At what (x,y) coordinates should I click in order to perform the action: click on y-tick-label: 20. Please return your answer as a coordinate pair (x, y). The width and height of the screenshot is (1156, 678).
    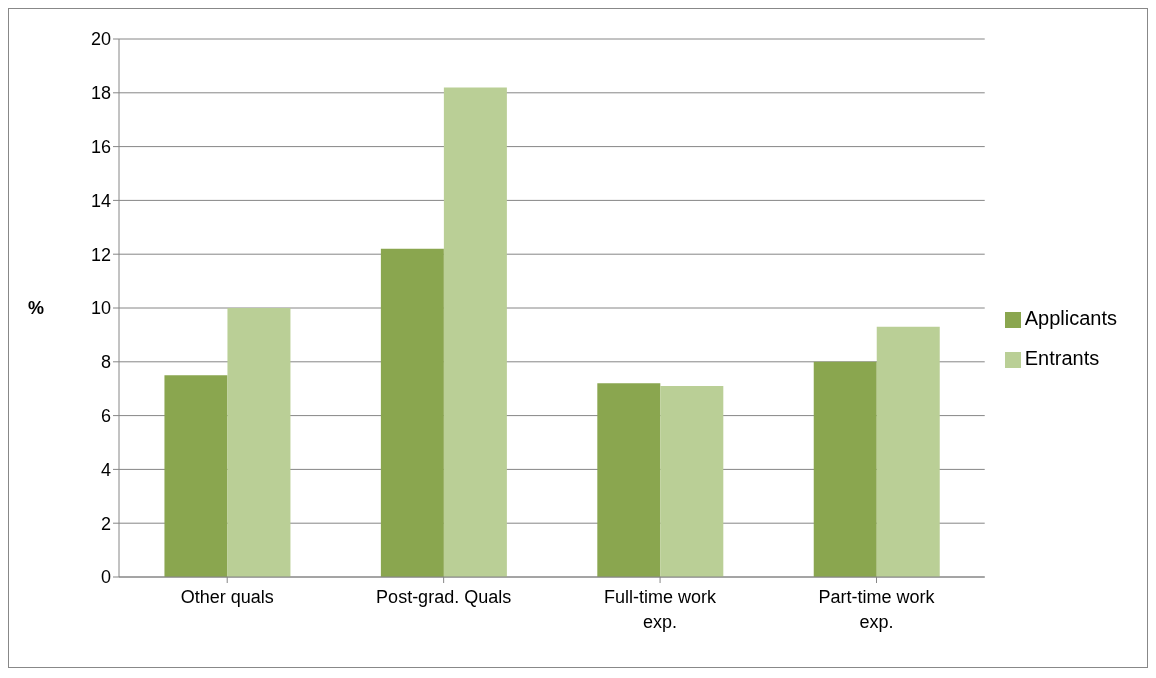
    Looking at the image, I should click on (100, 39).